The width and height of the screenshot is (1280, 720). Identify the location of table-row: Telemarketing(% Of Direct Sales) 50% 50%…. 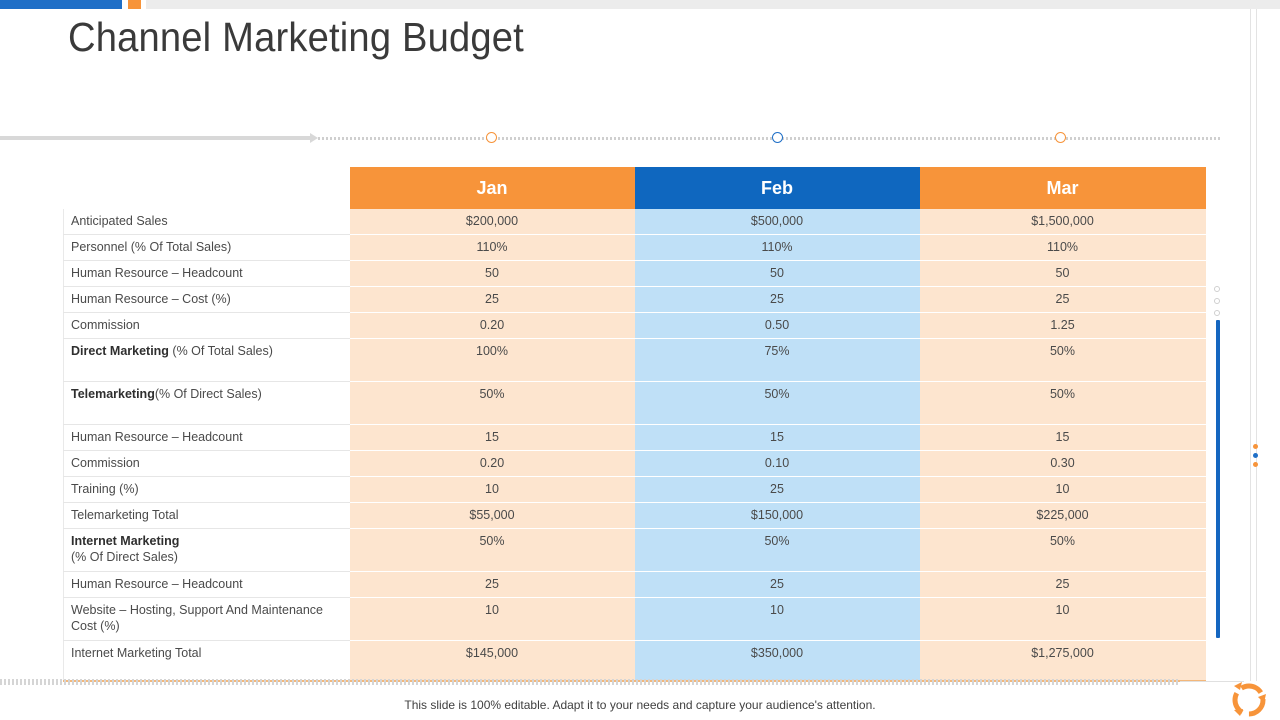
(634, 403).